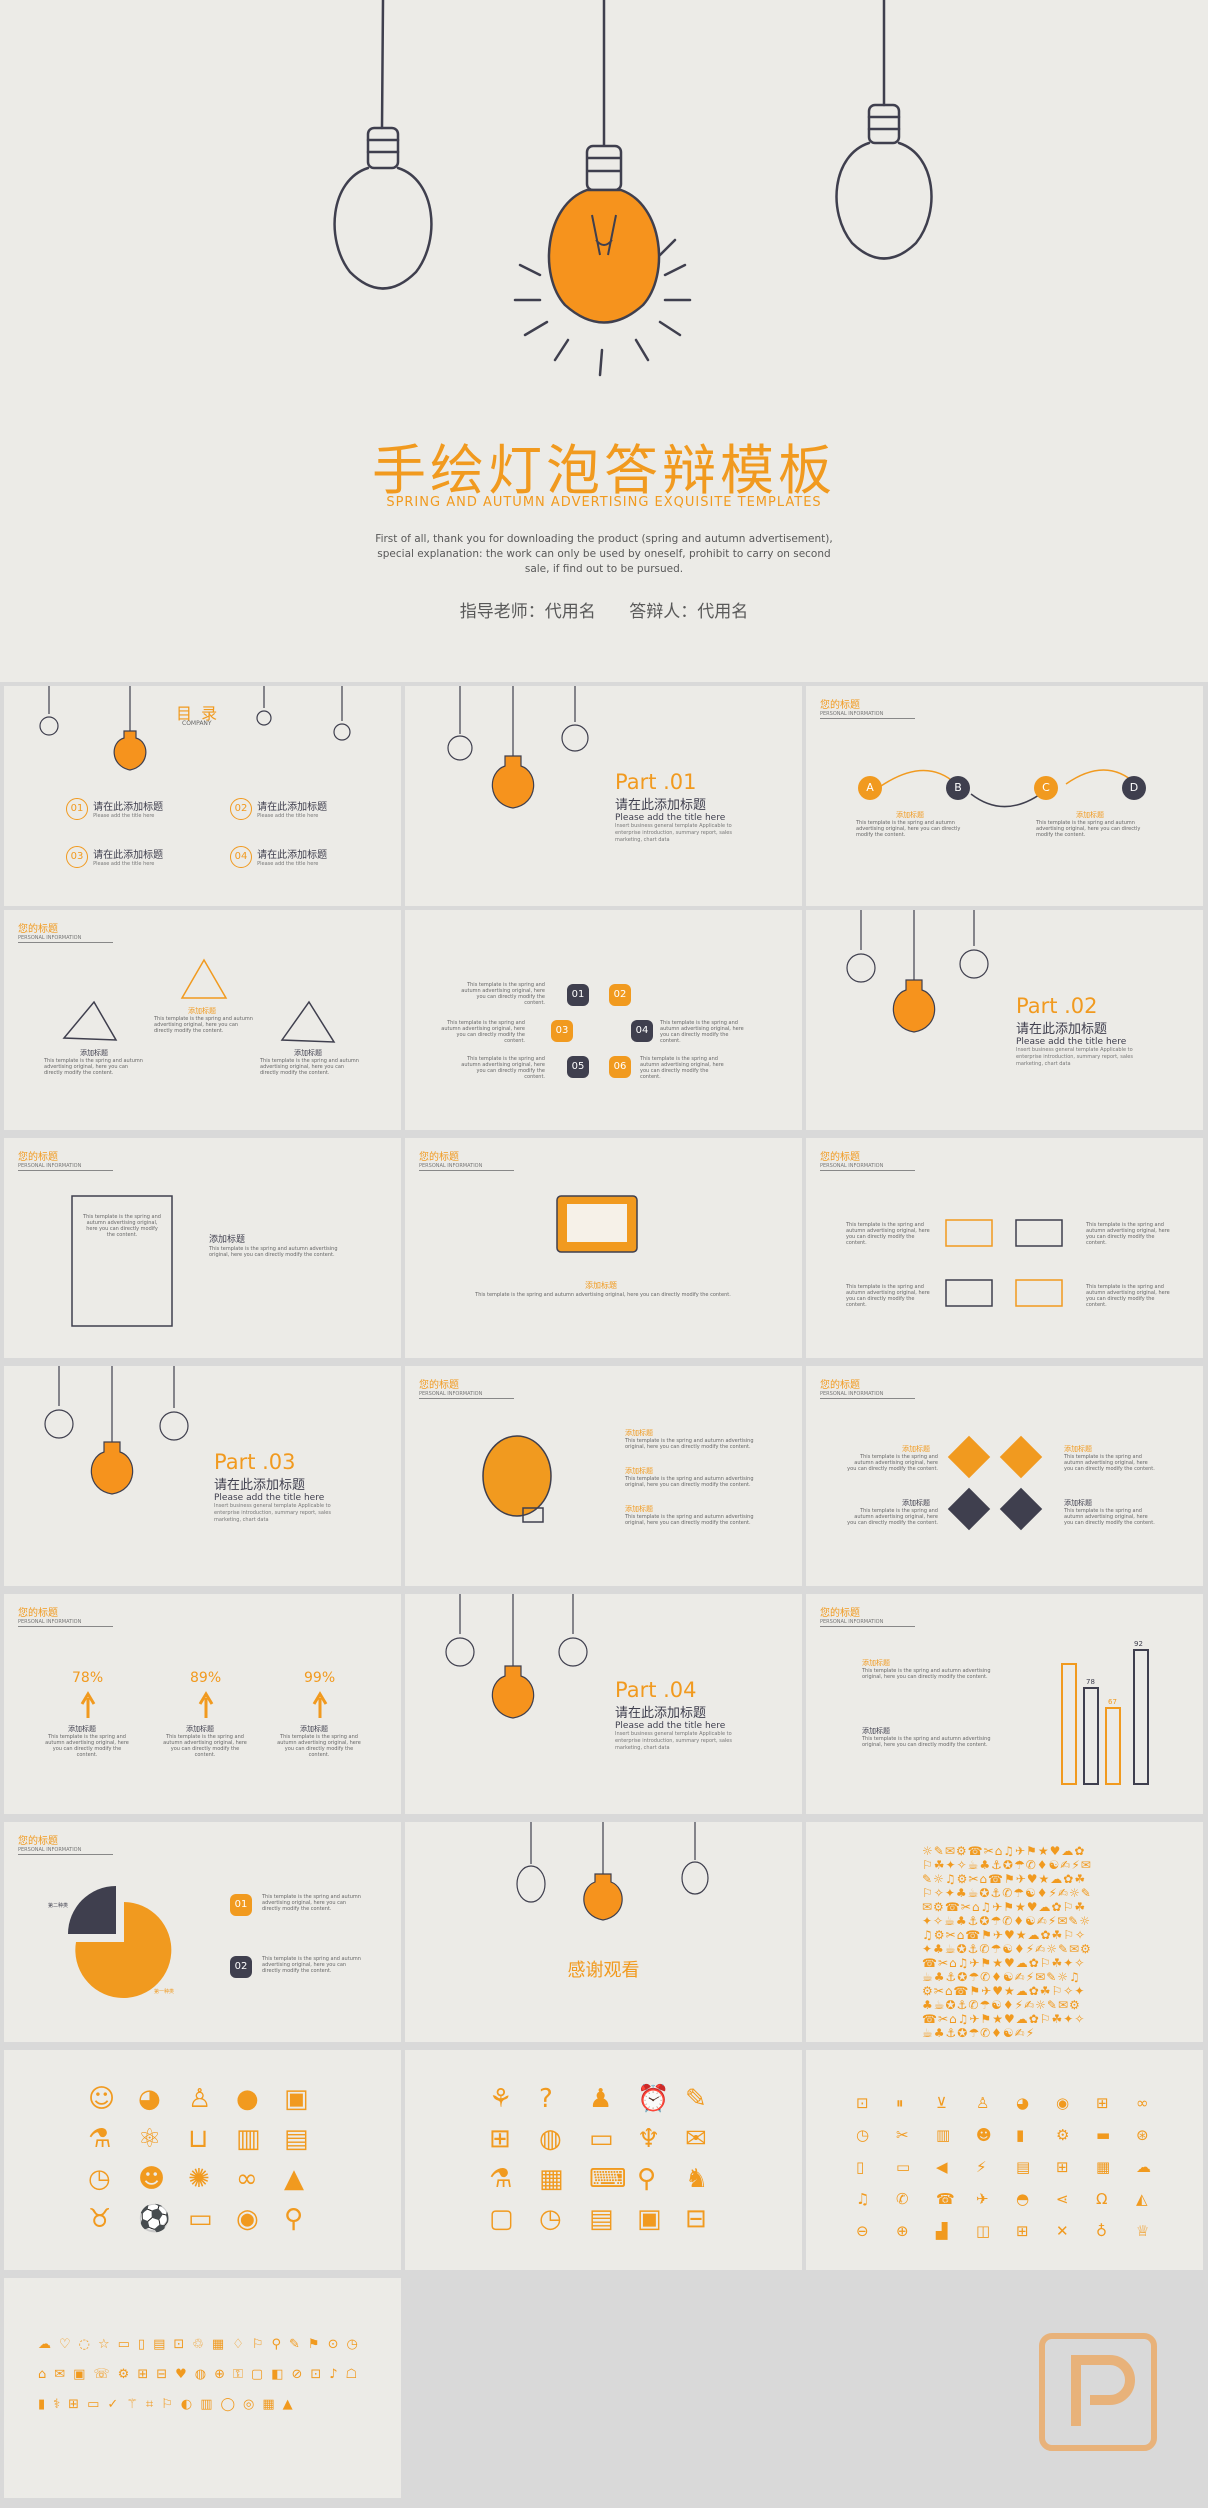  What do you see at coordinates (114, 809) in the screenshot?
I see `toc-item: 01 请在此添加标题 Please add the title here` at bounding box center [114, 809].